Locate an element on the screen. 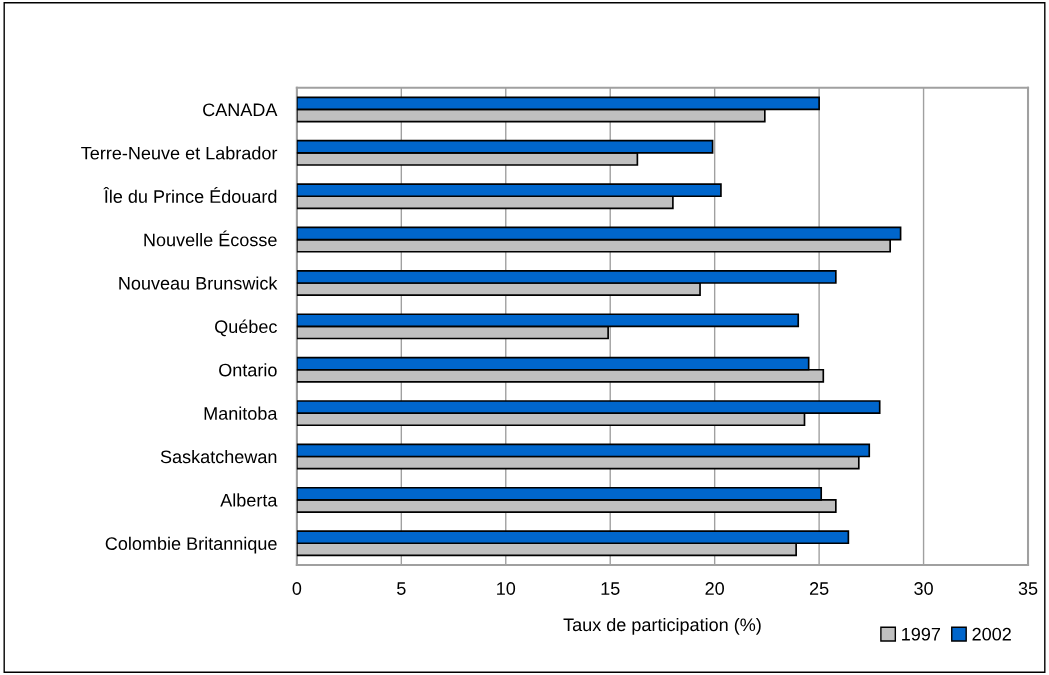 The height and width of the screenshot is (675, 1049). y-tick-label: Manitoba is located at coordinates (241, 413).